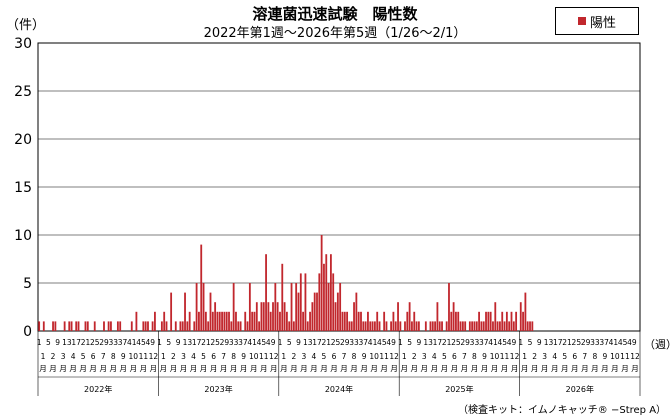 The image size is (670, 418). I want to click on month-label: 1, so click(283, 356).